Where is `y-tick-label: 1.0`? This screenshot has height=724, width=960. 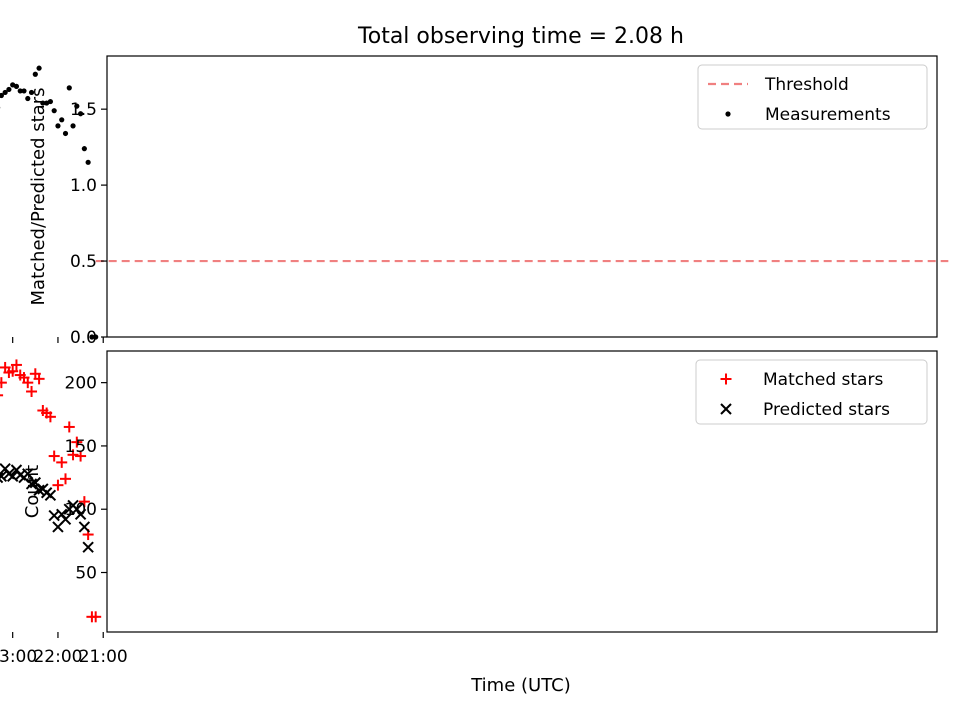
y-tick-label: 1.0 is located at coordinates (83, 186).